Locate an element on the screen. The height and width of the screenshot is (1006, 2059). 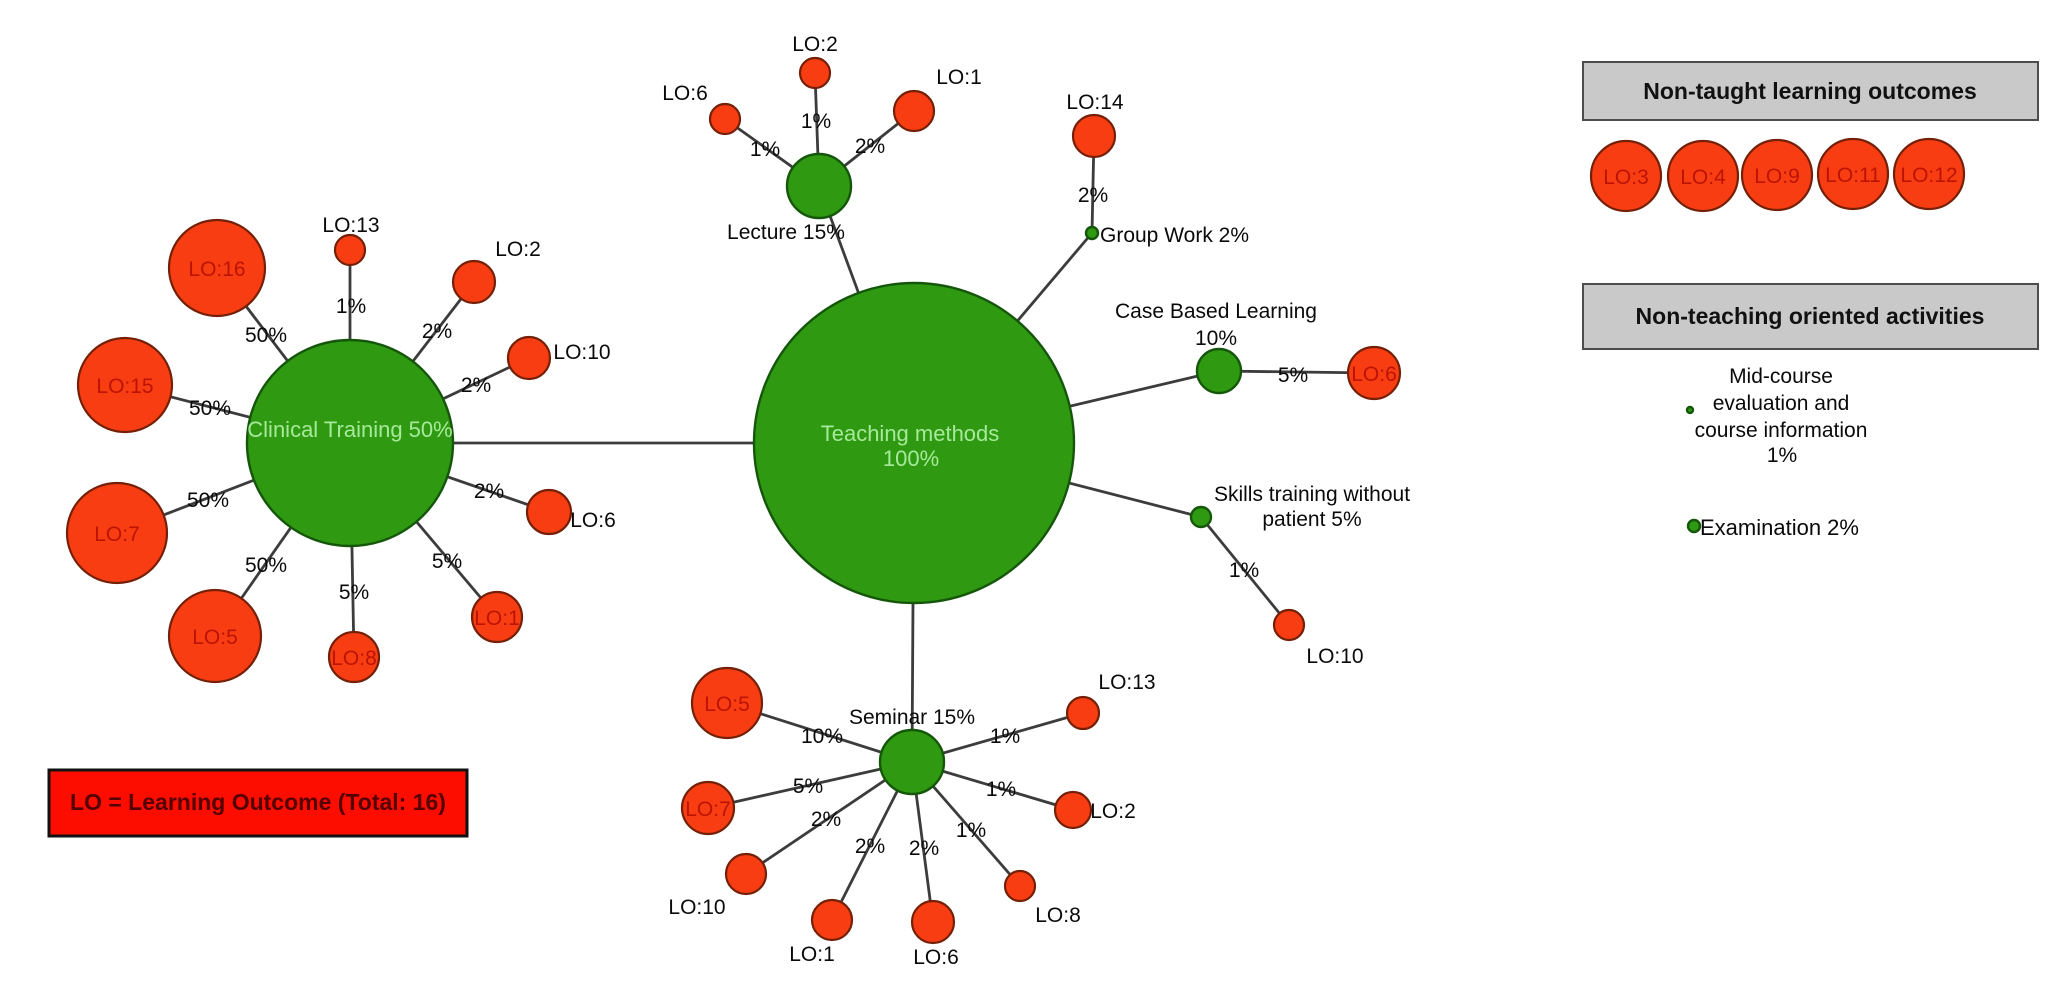
svg-text:Non-teaching oriented activiti: Non-teaching oriented activities is located at coordinates (1810, 316).